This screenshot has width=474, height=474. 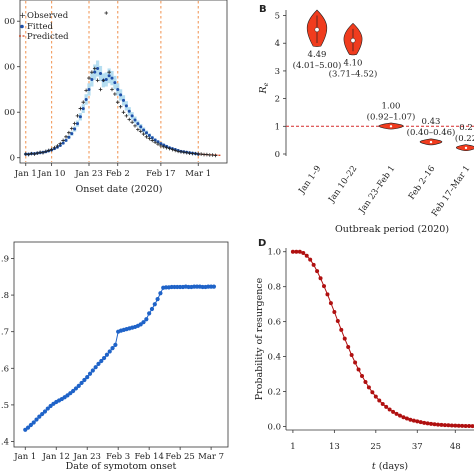 I want to click on legend-observed-label: Observed, so click(x=48, y=16).